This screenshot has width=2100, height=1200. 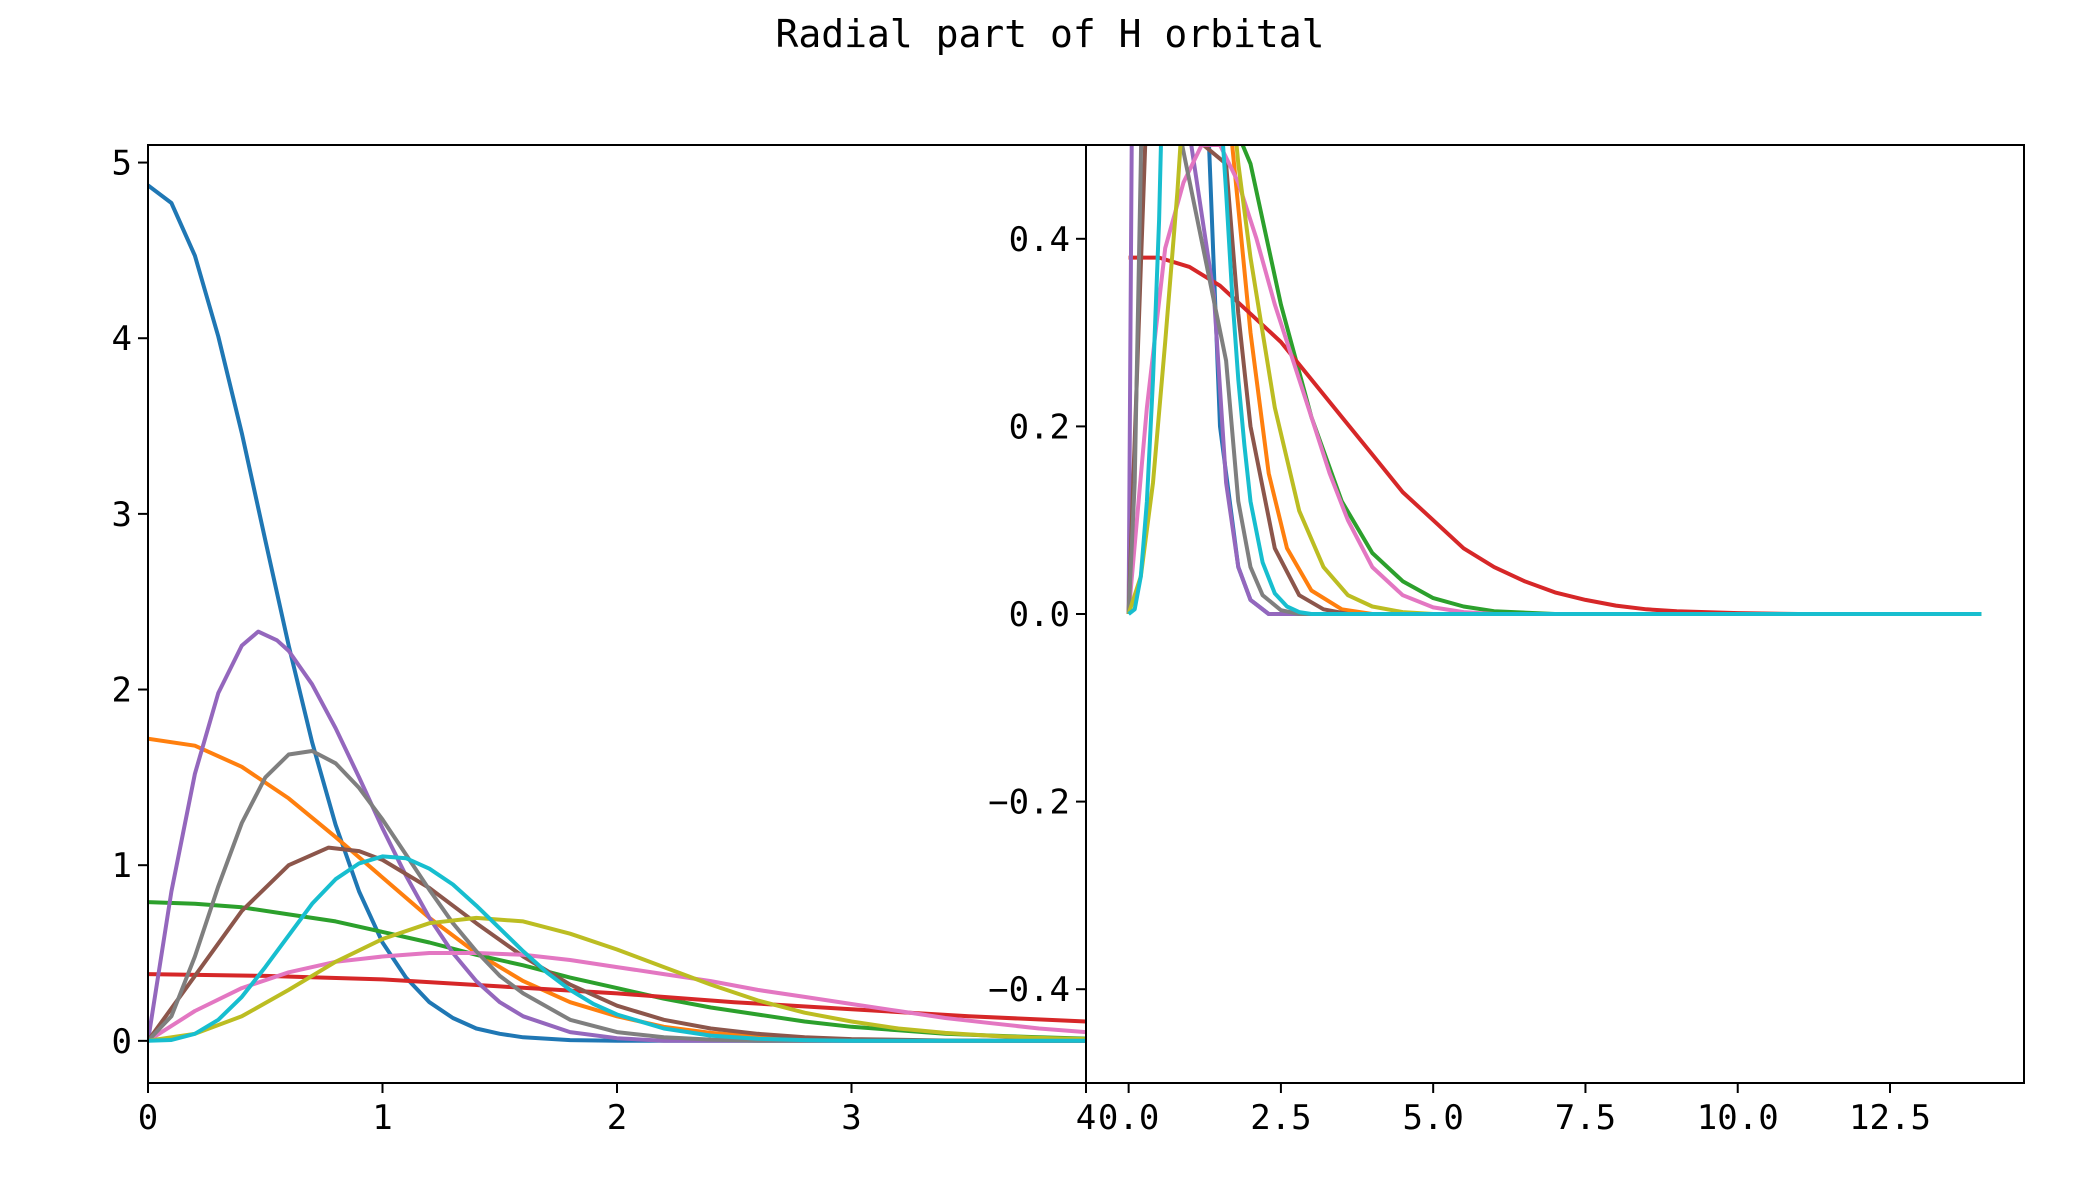 I want to click on left-x-tick-label: 3, so click(x=851, y=1118).